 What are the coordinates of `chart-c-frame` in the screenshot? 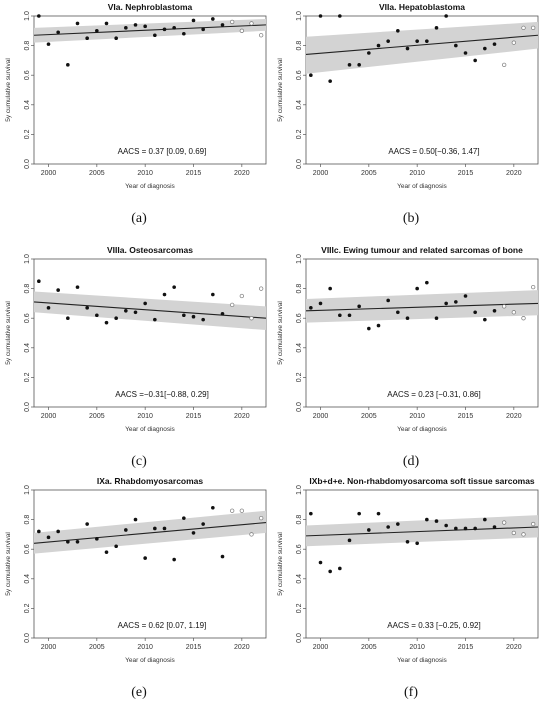 It's located at (150, 333).